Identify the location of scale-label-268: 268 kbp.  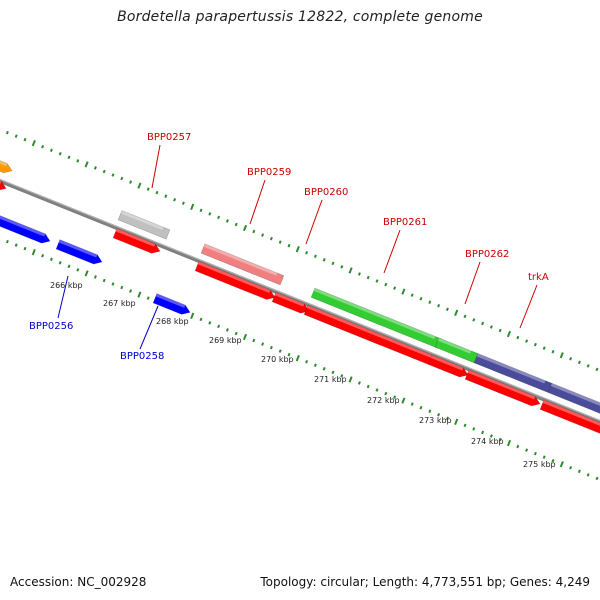
(172, 321).